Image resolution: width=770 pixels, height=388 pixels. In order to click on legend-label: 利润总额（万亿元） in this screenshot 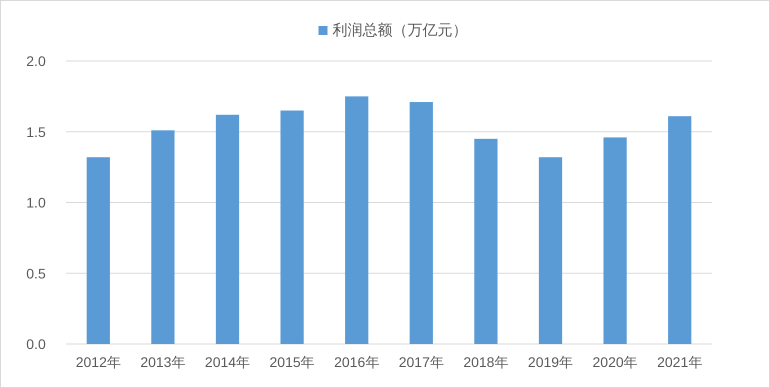, I will do `click(400, 30)`.